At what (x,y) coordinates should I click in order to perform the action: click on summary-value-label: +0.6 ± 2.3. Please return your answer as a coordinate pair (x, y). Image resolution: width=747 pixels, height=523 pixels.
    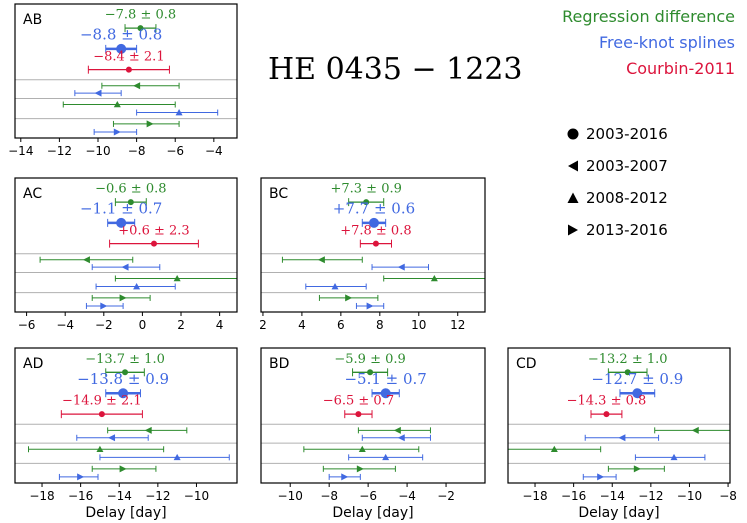
    Looking at the image, I should click on (153, 230).